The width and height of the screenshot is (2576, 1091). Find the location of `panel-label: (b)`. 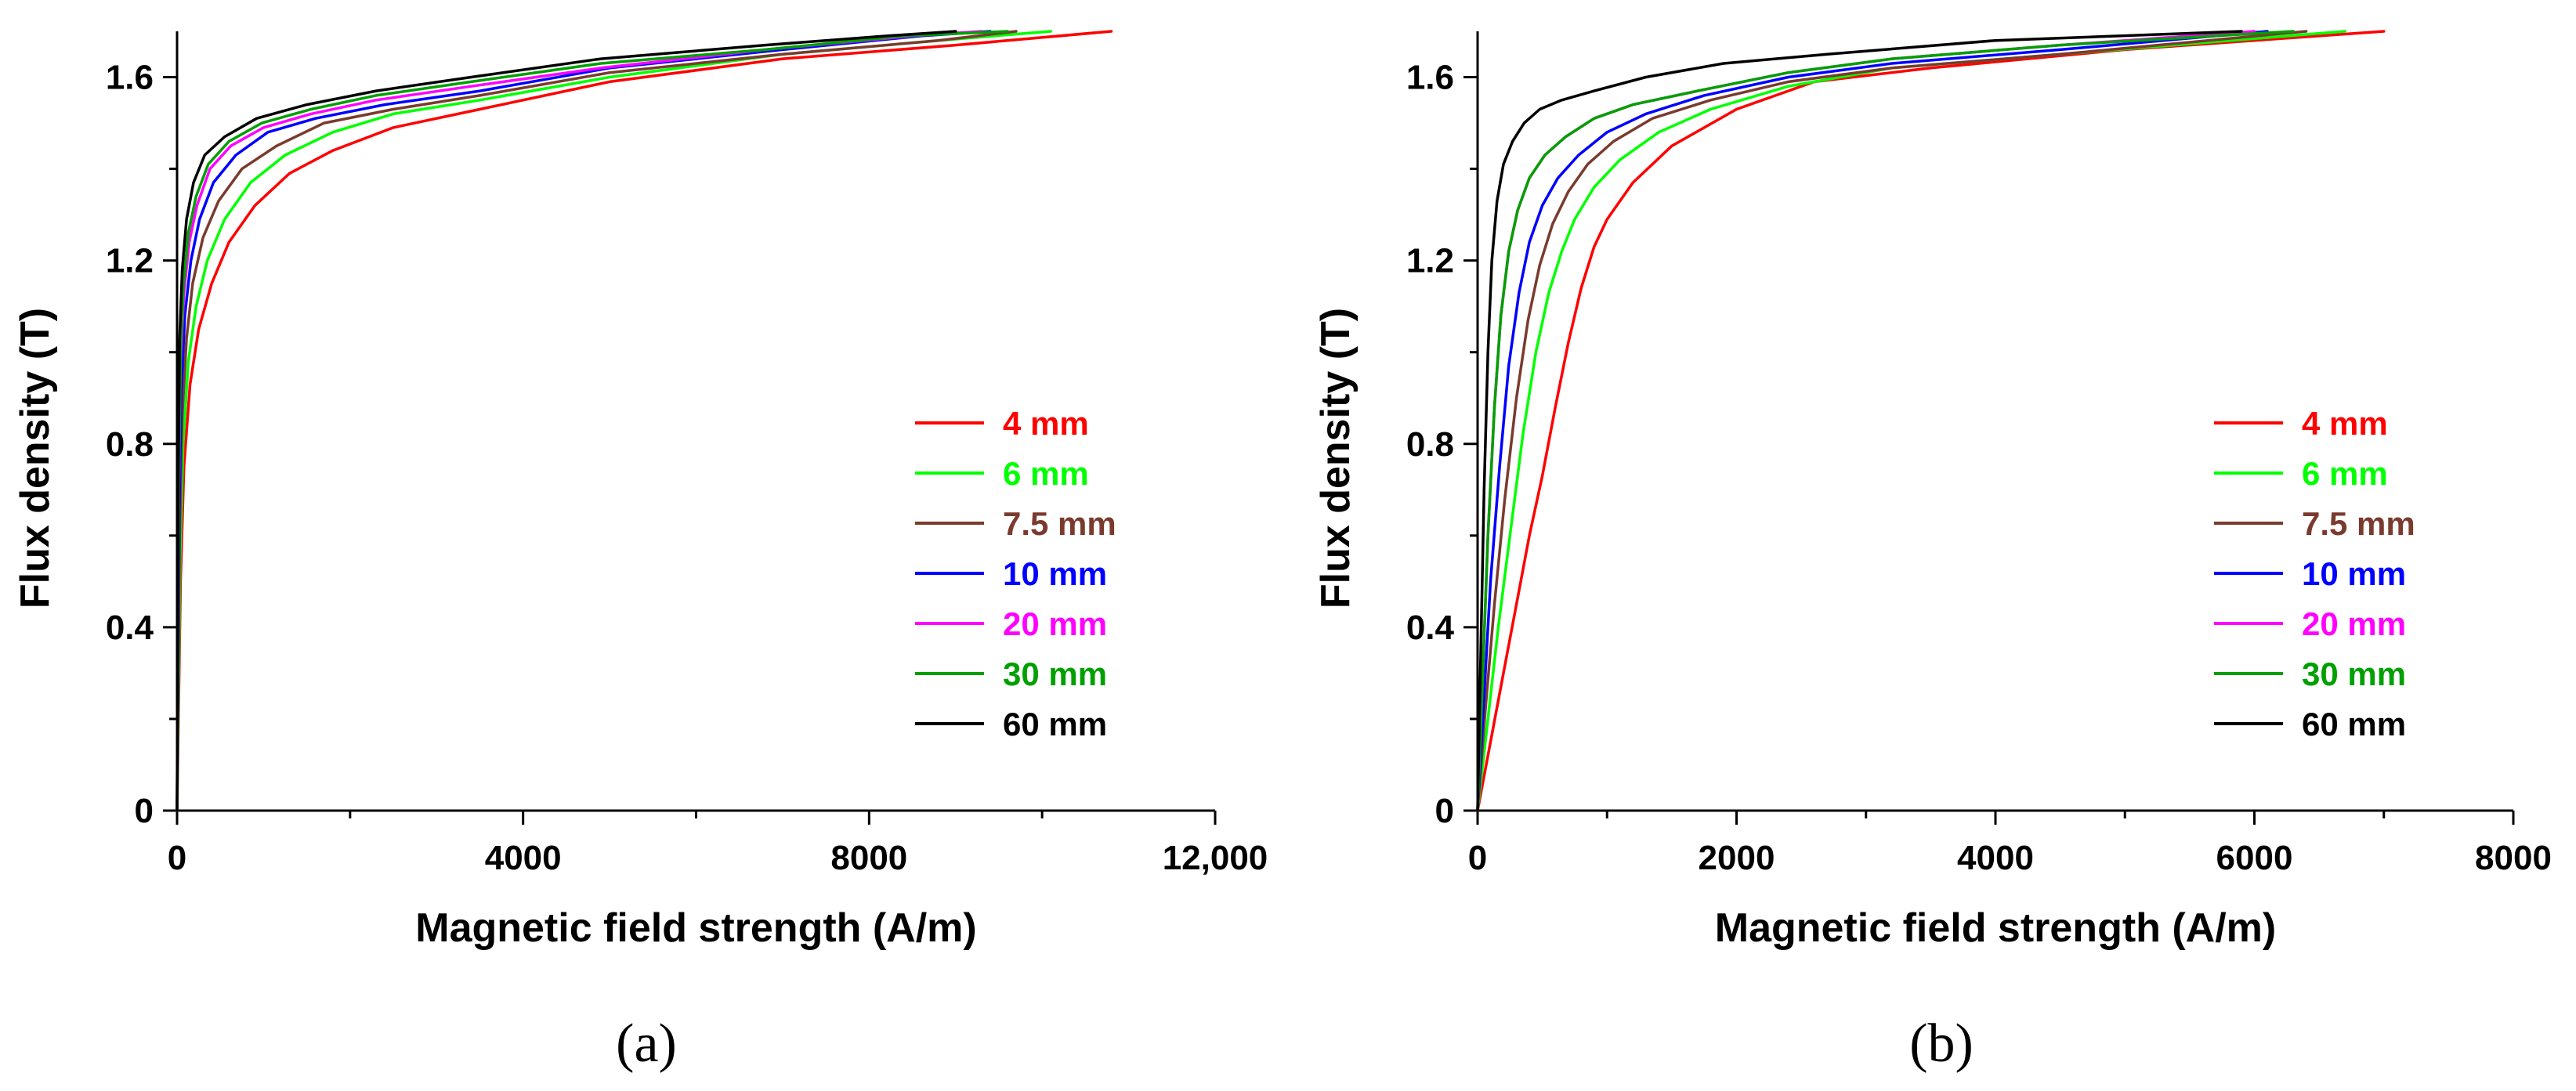

panel-label: (b) is located at coordinates (1941, 1044).